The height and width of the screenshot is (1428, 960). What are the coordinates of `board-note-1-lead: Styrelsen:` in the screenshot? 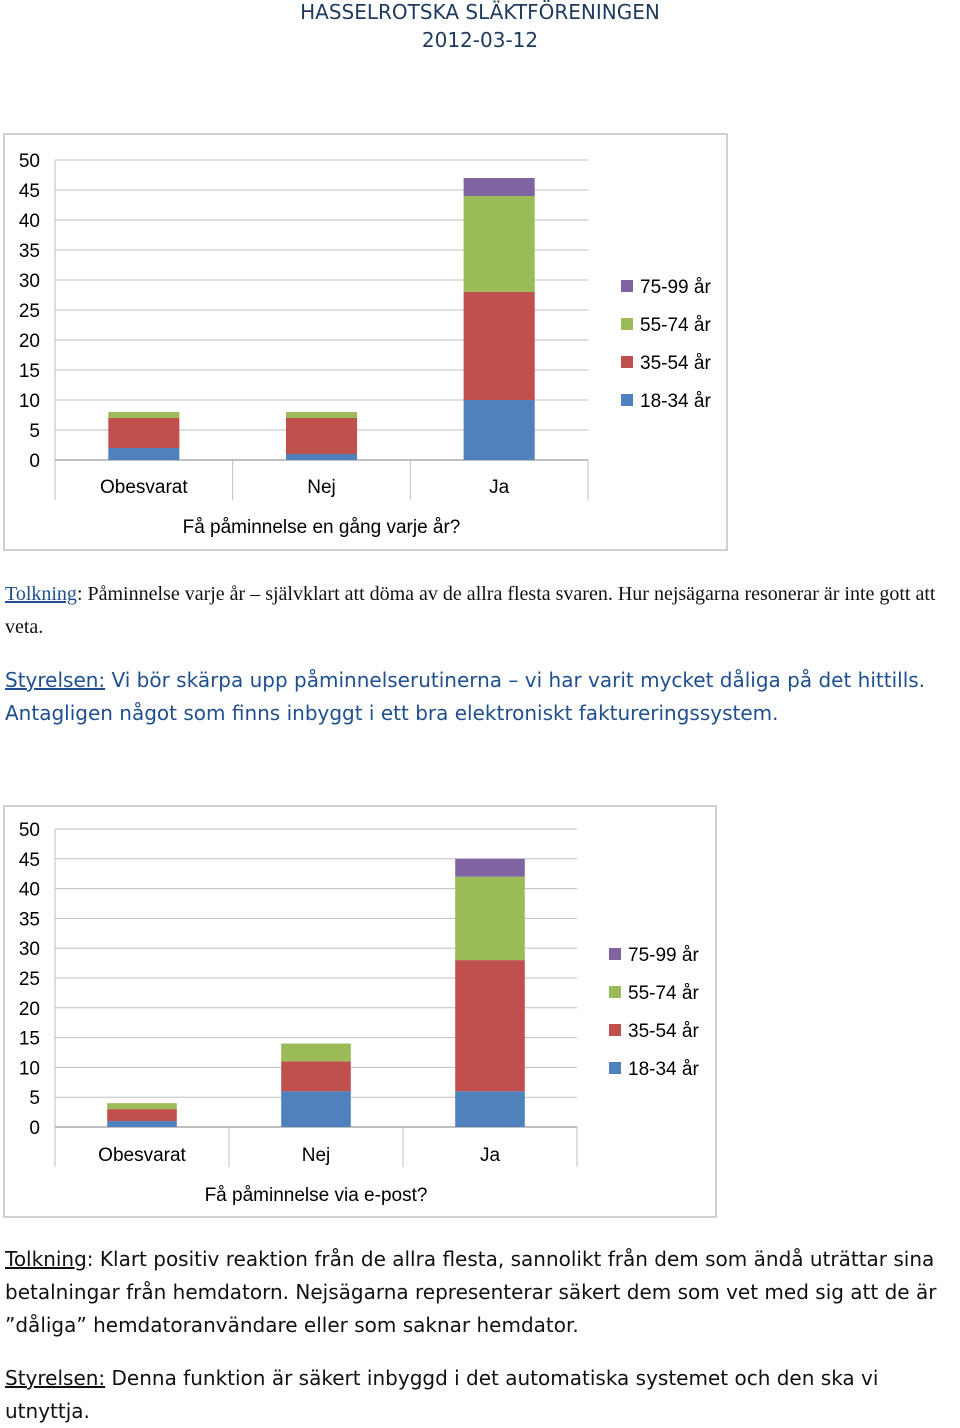 It's located at (55, 680).